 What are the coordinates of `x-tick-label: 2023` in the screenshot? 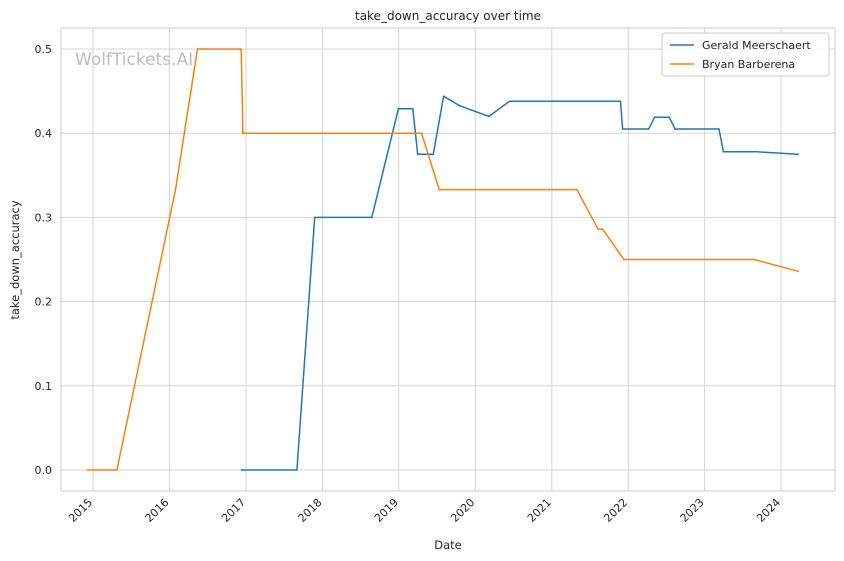 It's located at (692, 510).